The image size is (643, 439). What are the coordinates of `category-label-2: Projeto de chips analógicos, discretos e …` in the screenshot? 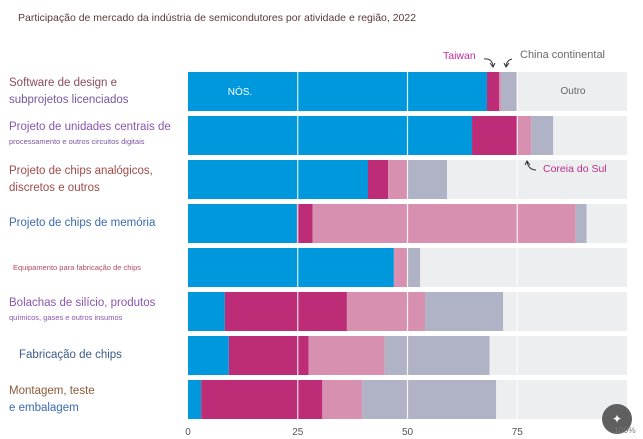 It's located at (81, 180).